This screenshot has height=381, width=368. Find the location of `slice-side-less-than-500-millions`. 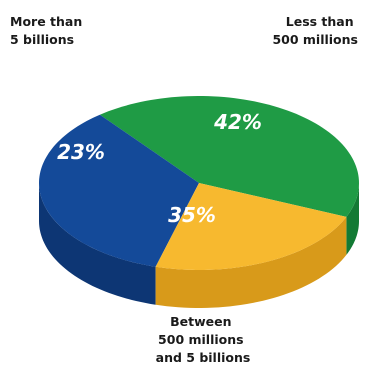

slice-side-less-than-500-millions is located at coordinates (352, 219).